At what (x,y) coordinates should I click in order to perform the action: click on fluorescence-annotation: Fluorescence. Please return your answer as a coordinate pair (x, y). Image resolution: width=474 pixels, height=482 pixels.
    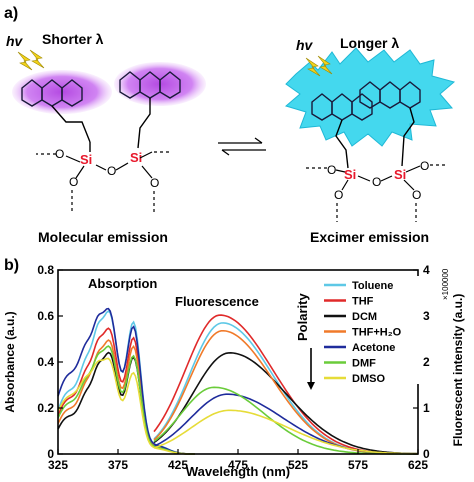
    Looking at the image, I should click on (217, 301).